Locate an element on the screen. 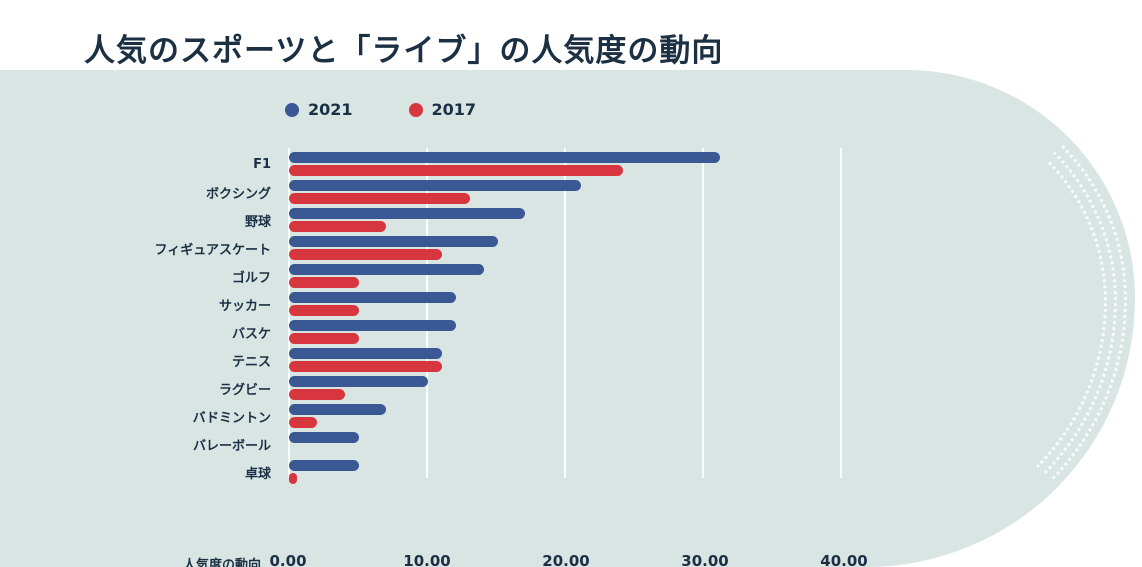 This screenshot has height=567, width=1142. chart-row: フィギュアスケート is located at coordinates (450, 248).